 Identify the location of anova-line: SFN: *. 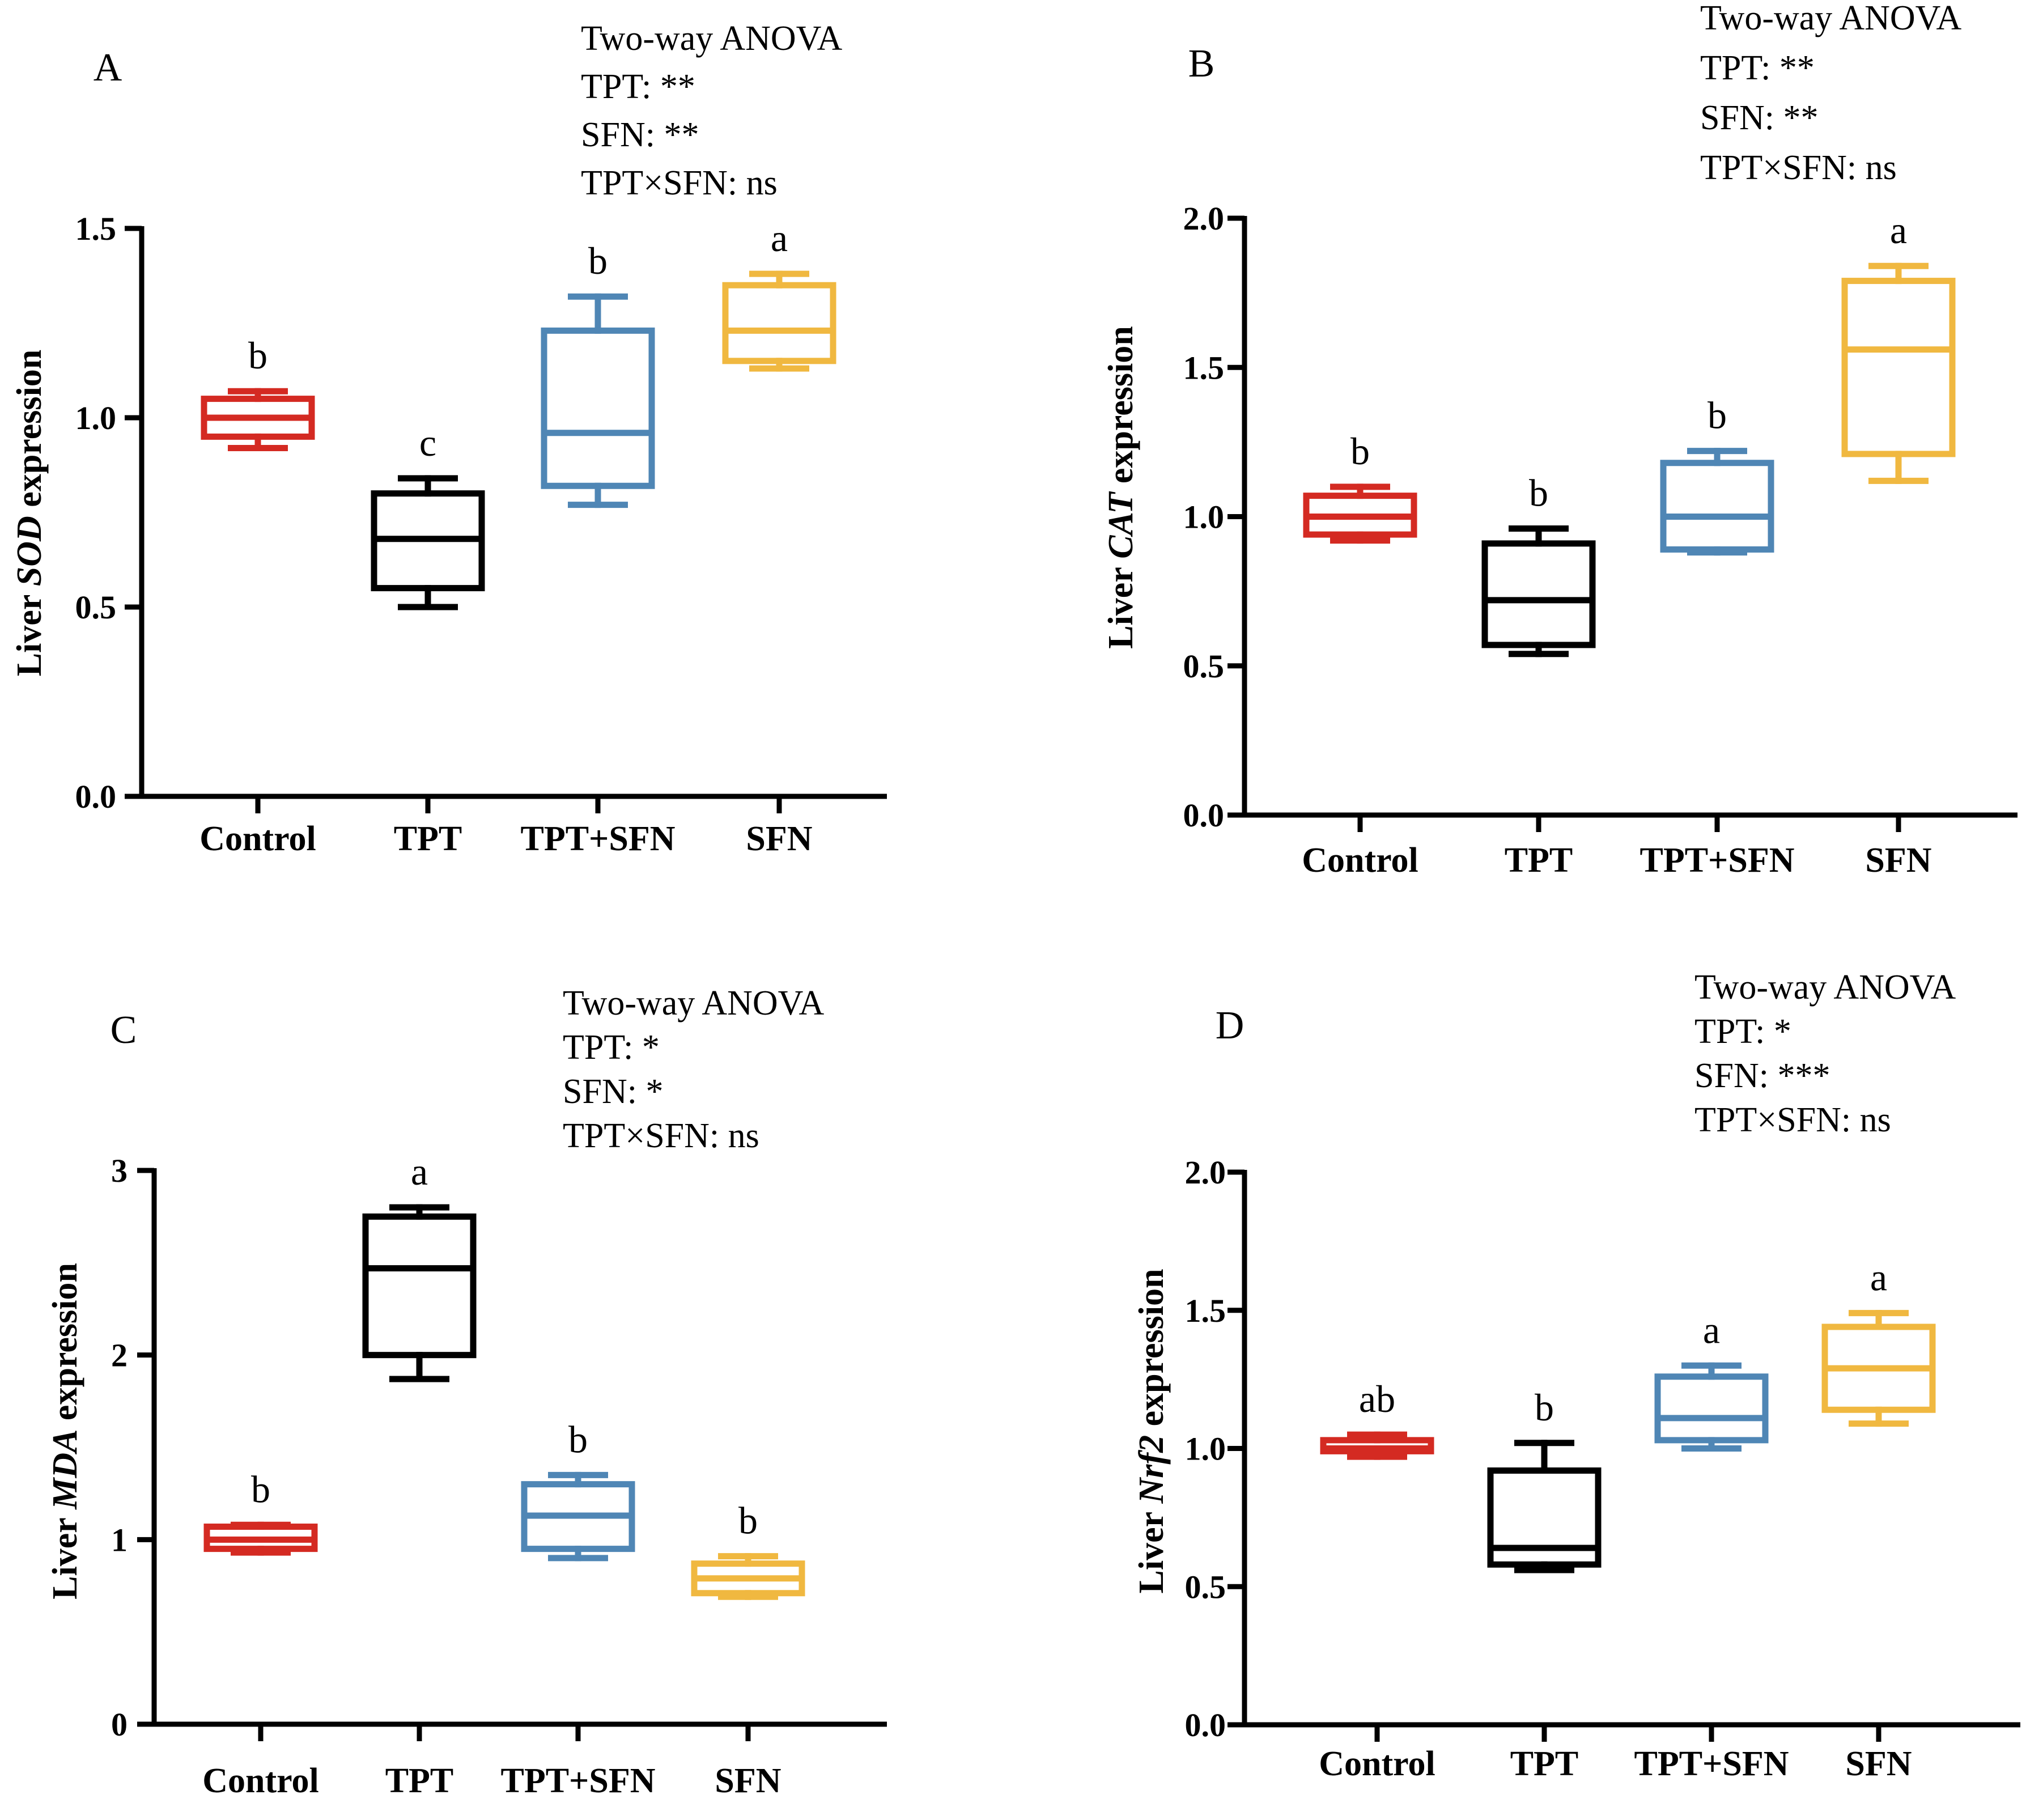
(613, 1091).